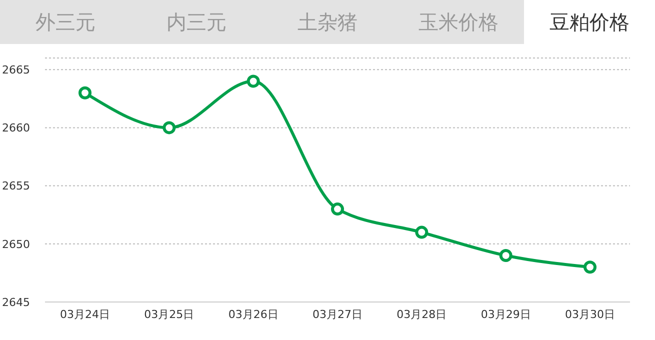  I want to click on text: 玉米价格, so click(459, 22).